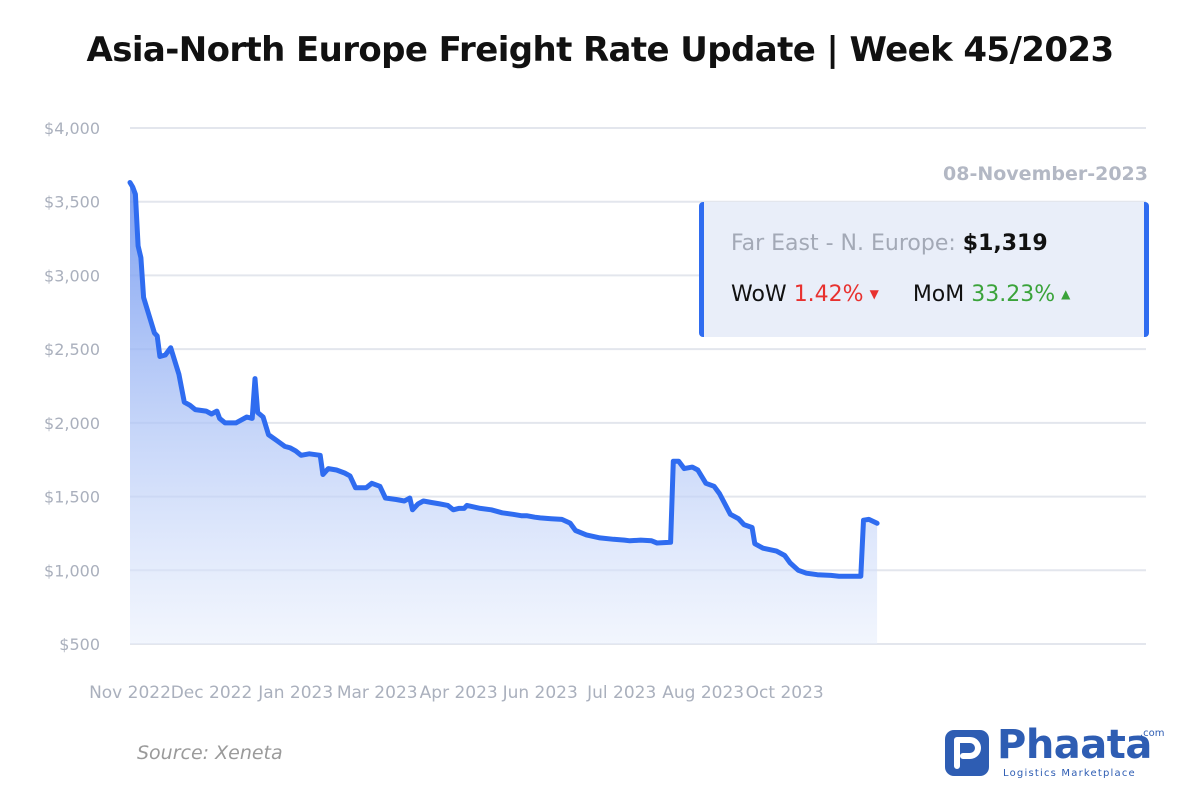 This screenshot has width=1200, height=800. I want to click on y-tick-label: $3,500, so click(72, 202).